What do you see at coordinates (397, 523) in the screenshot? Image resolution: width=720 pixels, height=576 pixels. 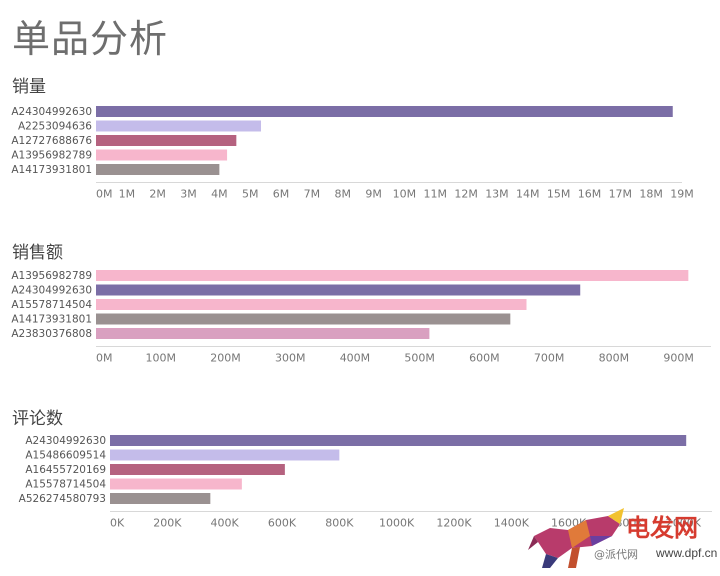 I see `x-tick-label: 1000K` at bounding box center [397, 523].